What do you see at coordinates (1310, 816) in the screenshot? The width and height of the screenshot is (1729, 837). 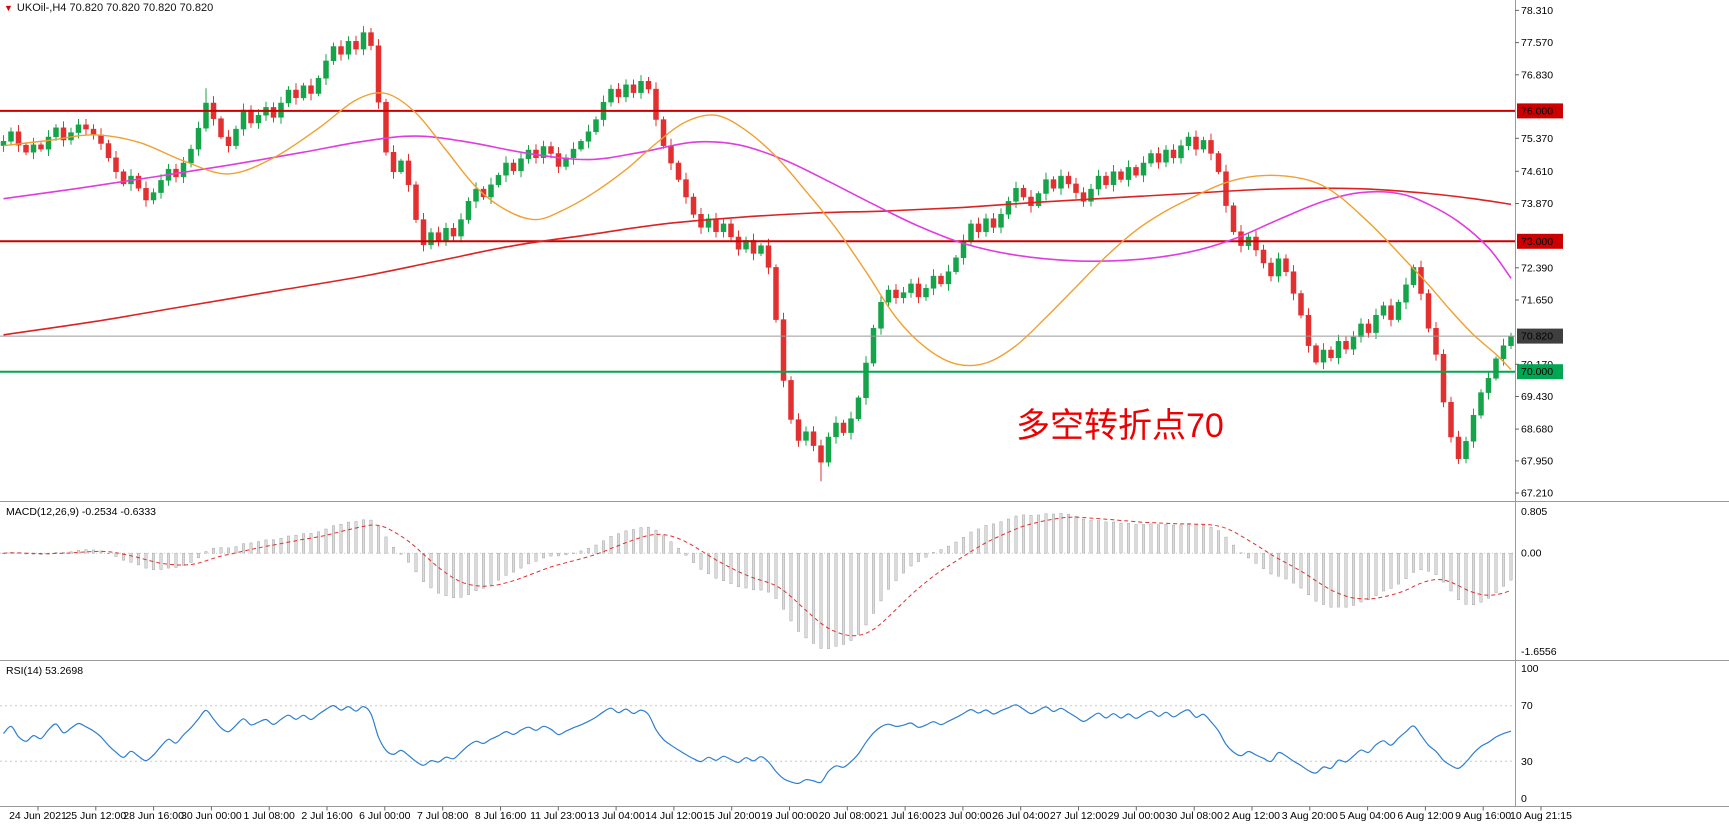 I see `time-axis-label: 3 Aug 20:00` at bounding box center [1310, 816].